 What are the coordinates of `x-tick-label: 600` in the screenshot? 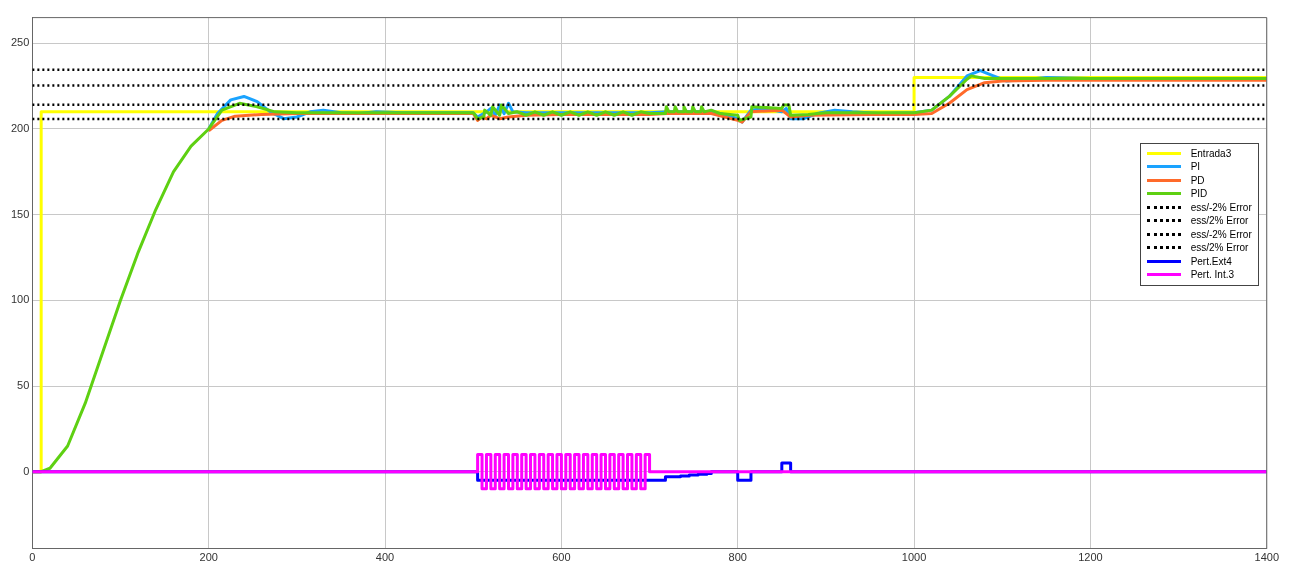 It's located at (561, 557).